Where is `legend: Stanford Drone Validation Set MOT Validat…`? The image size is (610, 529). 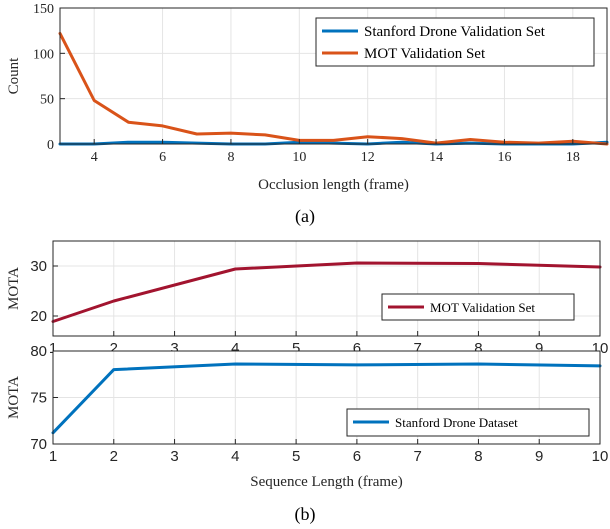 legend: Stanford Drone Validation Set MOT Validat… is located at coordinates (455, 42).